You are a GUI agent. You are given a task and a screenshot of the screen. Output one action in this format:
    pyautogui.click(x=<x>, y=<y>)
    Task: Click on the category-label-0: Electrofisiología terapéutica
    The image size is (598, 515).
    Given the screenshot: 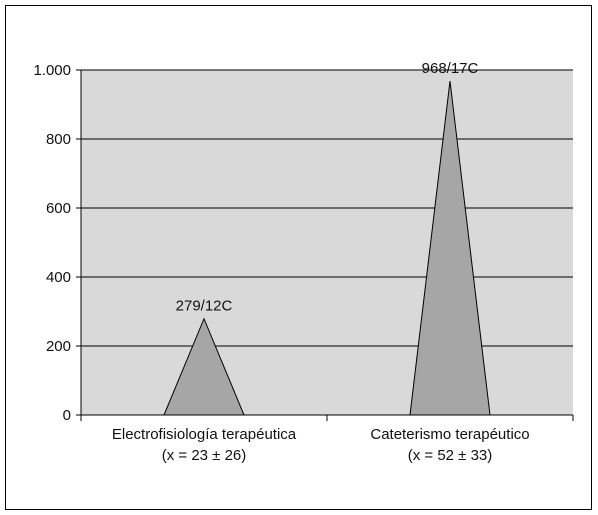 What is the action you would take?
    pyautogui.click(x=204, y=434)
    